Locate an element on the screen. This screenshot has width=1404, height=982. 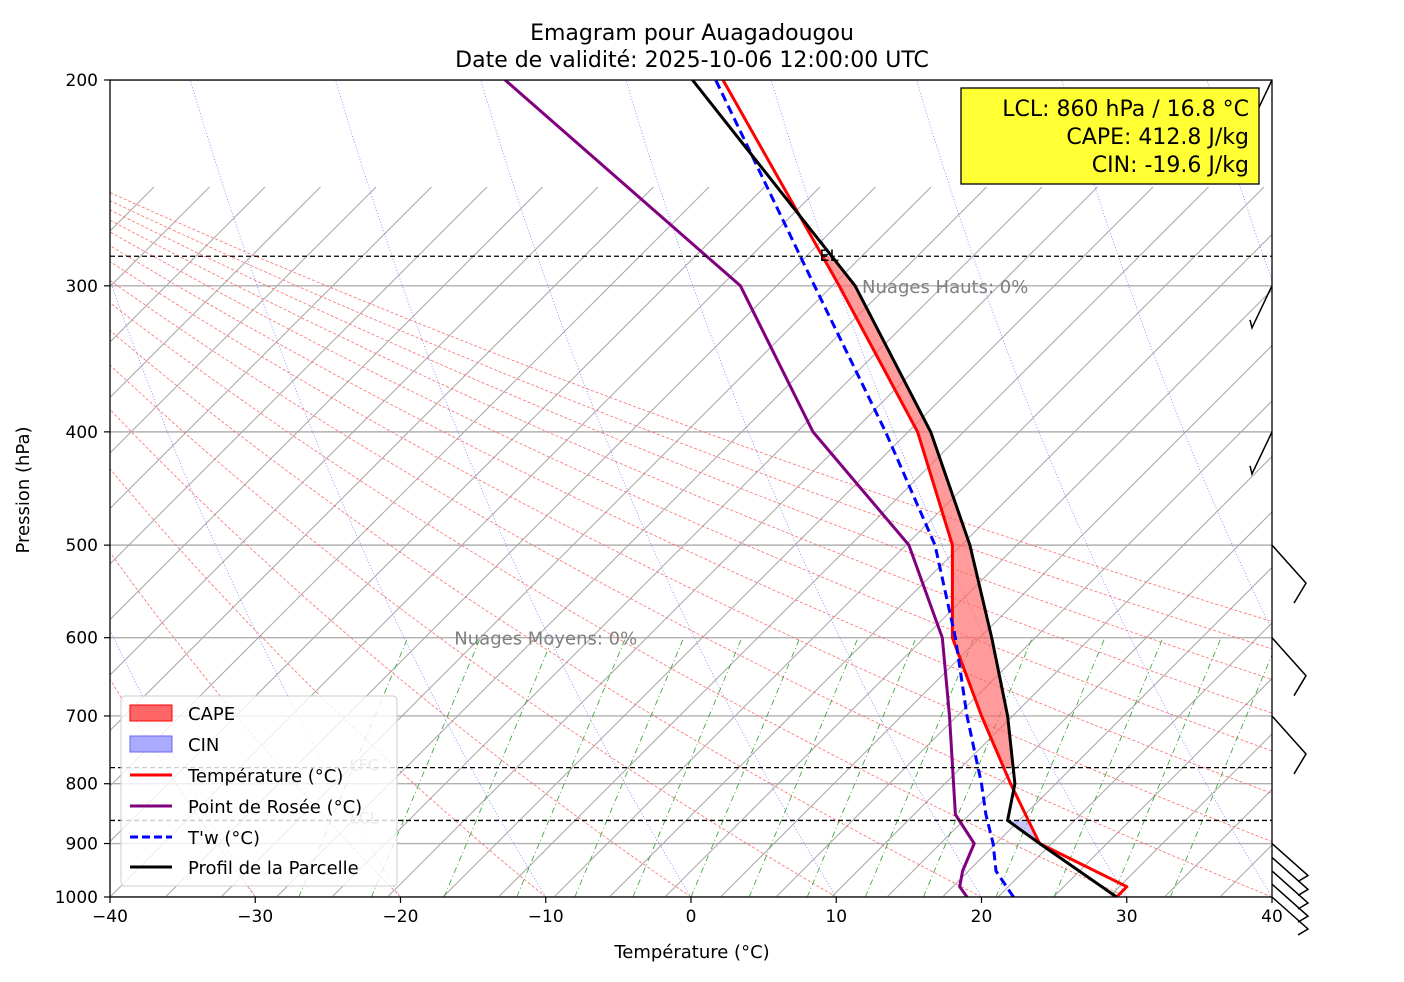
info-lcl: LCL: 860 hPa / 16.8 °C is located at coordinates (1125, 109).